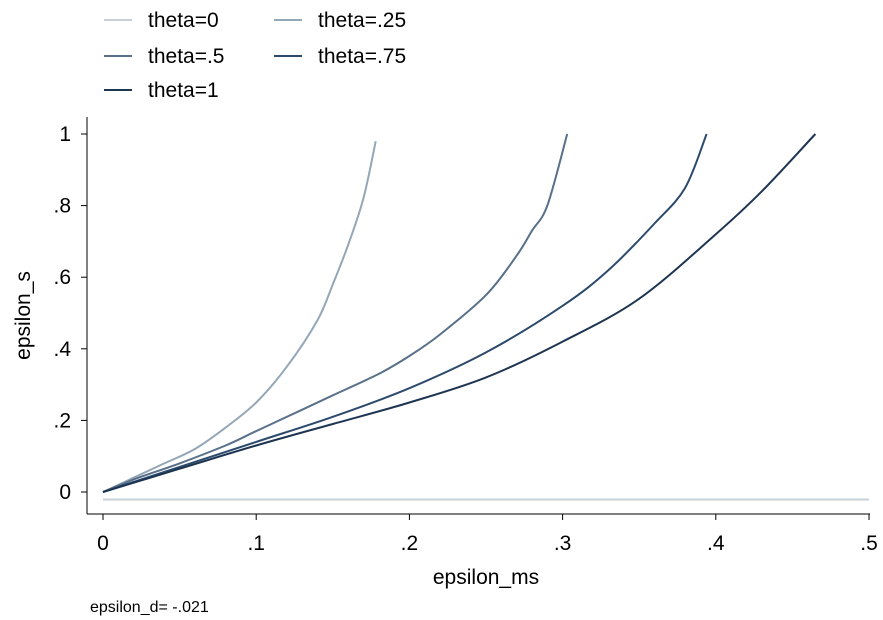 The height and width of the screenshot is (620, 883). Describe the element at coordinates (103, 543) in the screenshot. I see `x-tick-label: 0` at that location.